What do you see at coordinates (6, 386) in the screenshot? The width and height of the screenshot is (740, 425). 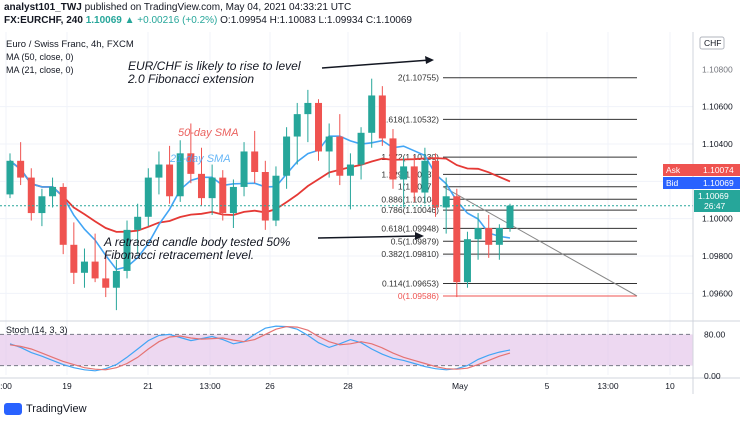 I see `x-tick-label: :00` at bounding box center [6, 386].